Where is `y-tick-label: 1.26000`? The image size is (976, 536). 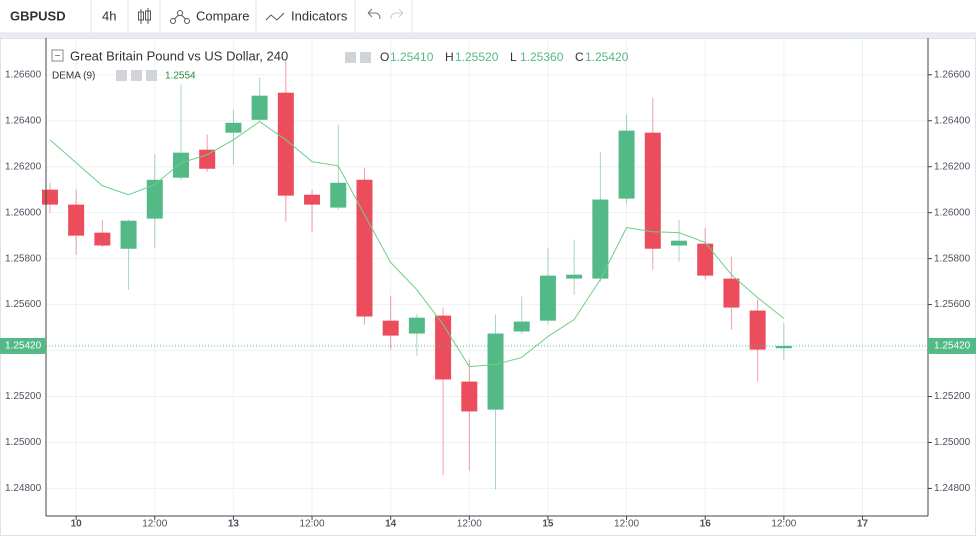 y-tick-label: 1.26000 is located at coordinates (23, 212).